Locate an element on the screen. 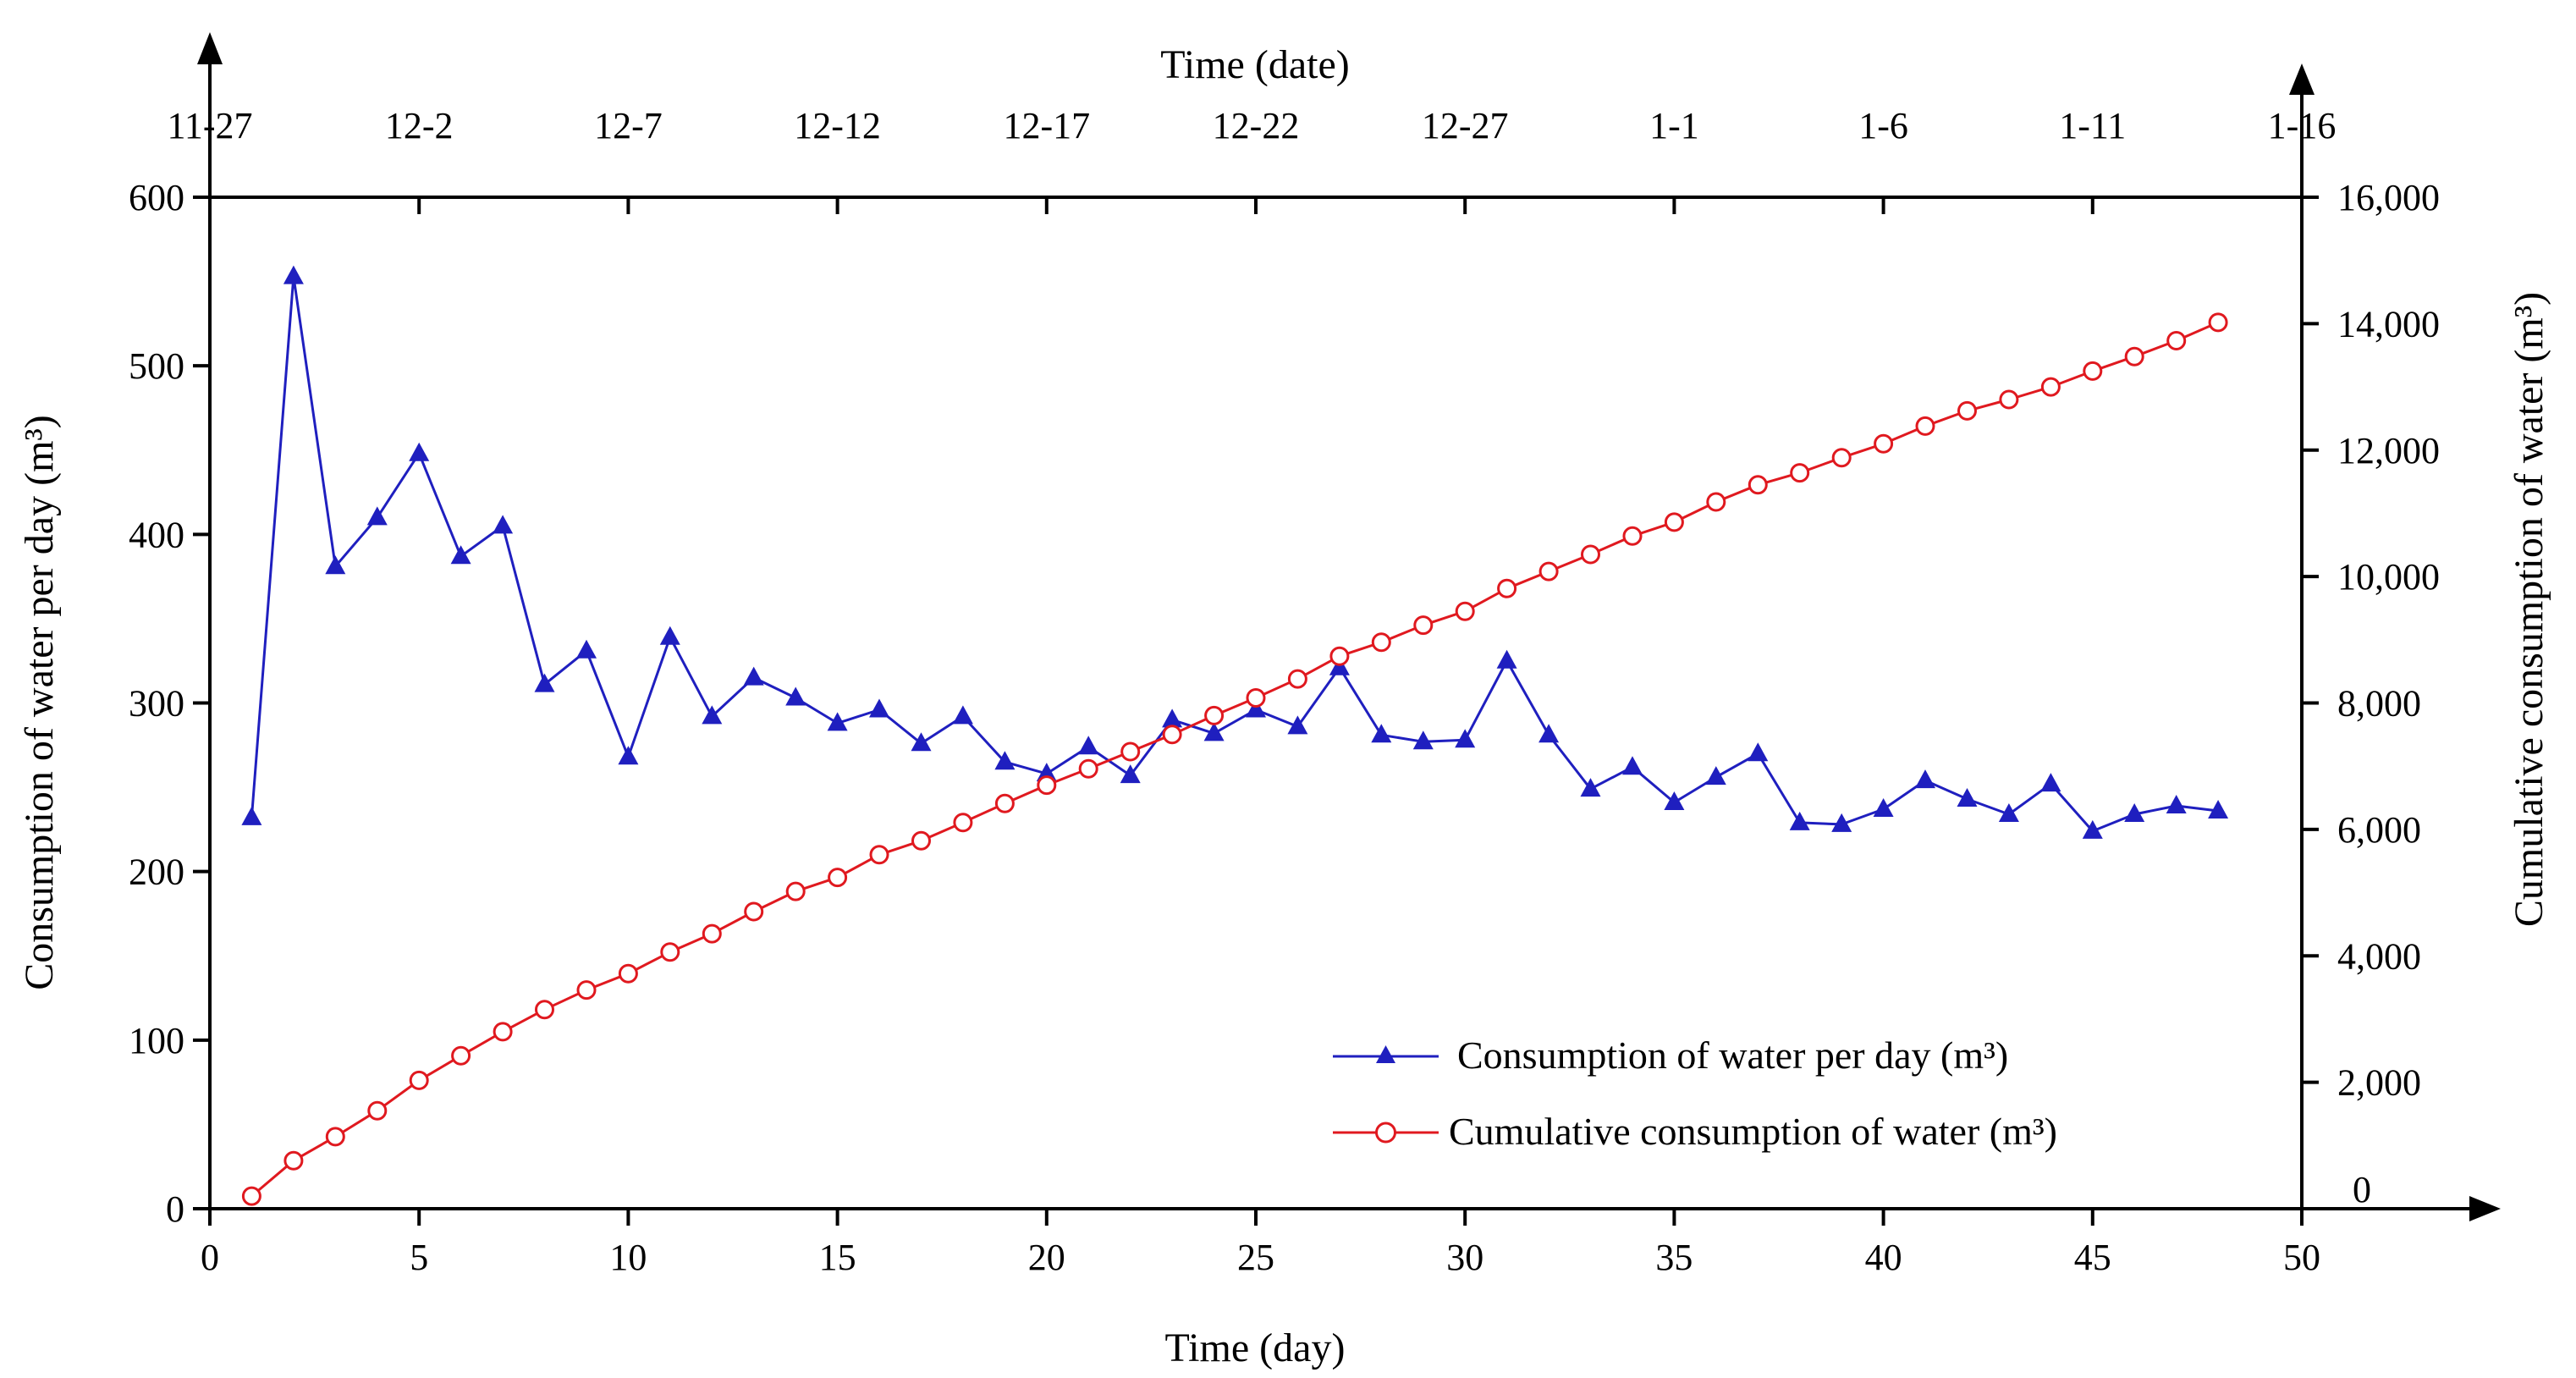 The height and width of the screenshot is (1378, 2576). top-tick-label: 1-6 is located at coordinates (1883, 125).